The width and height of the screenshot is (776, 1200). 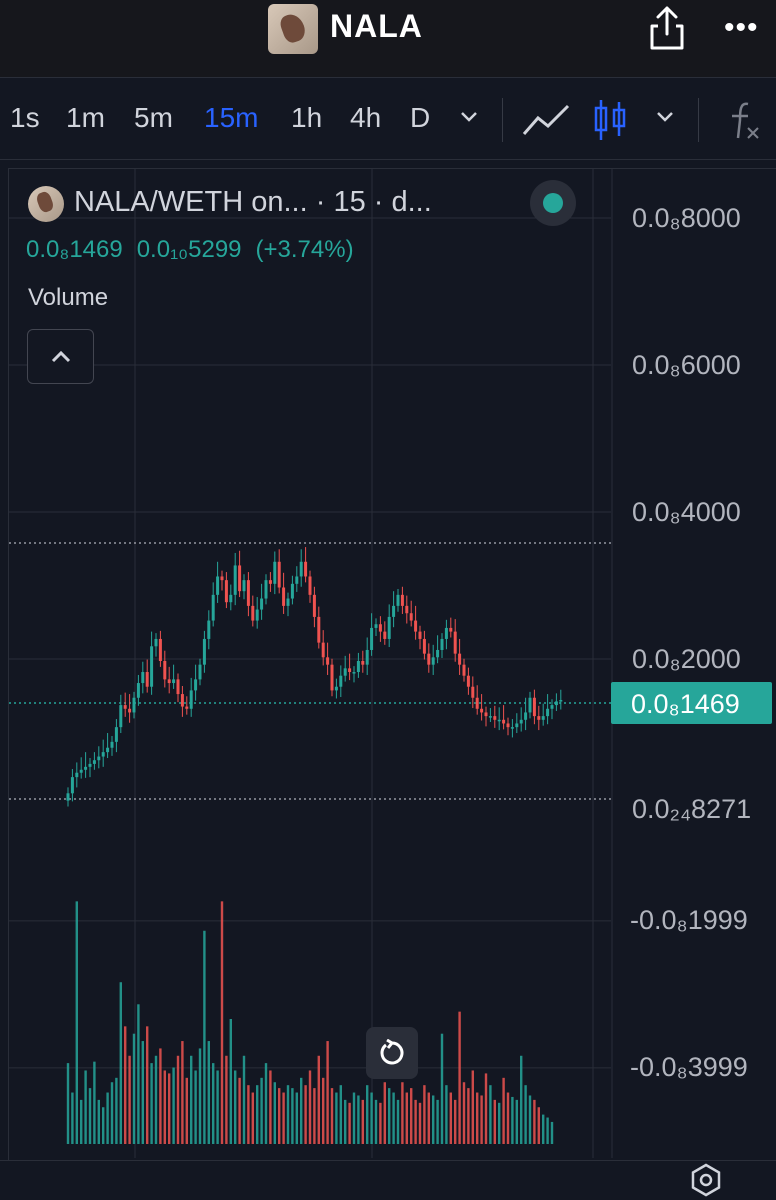 I want to click on candles-icon, so click(x=610, y=120).